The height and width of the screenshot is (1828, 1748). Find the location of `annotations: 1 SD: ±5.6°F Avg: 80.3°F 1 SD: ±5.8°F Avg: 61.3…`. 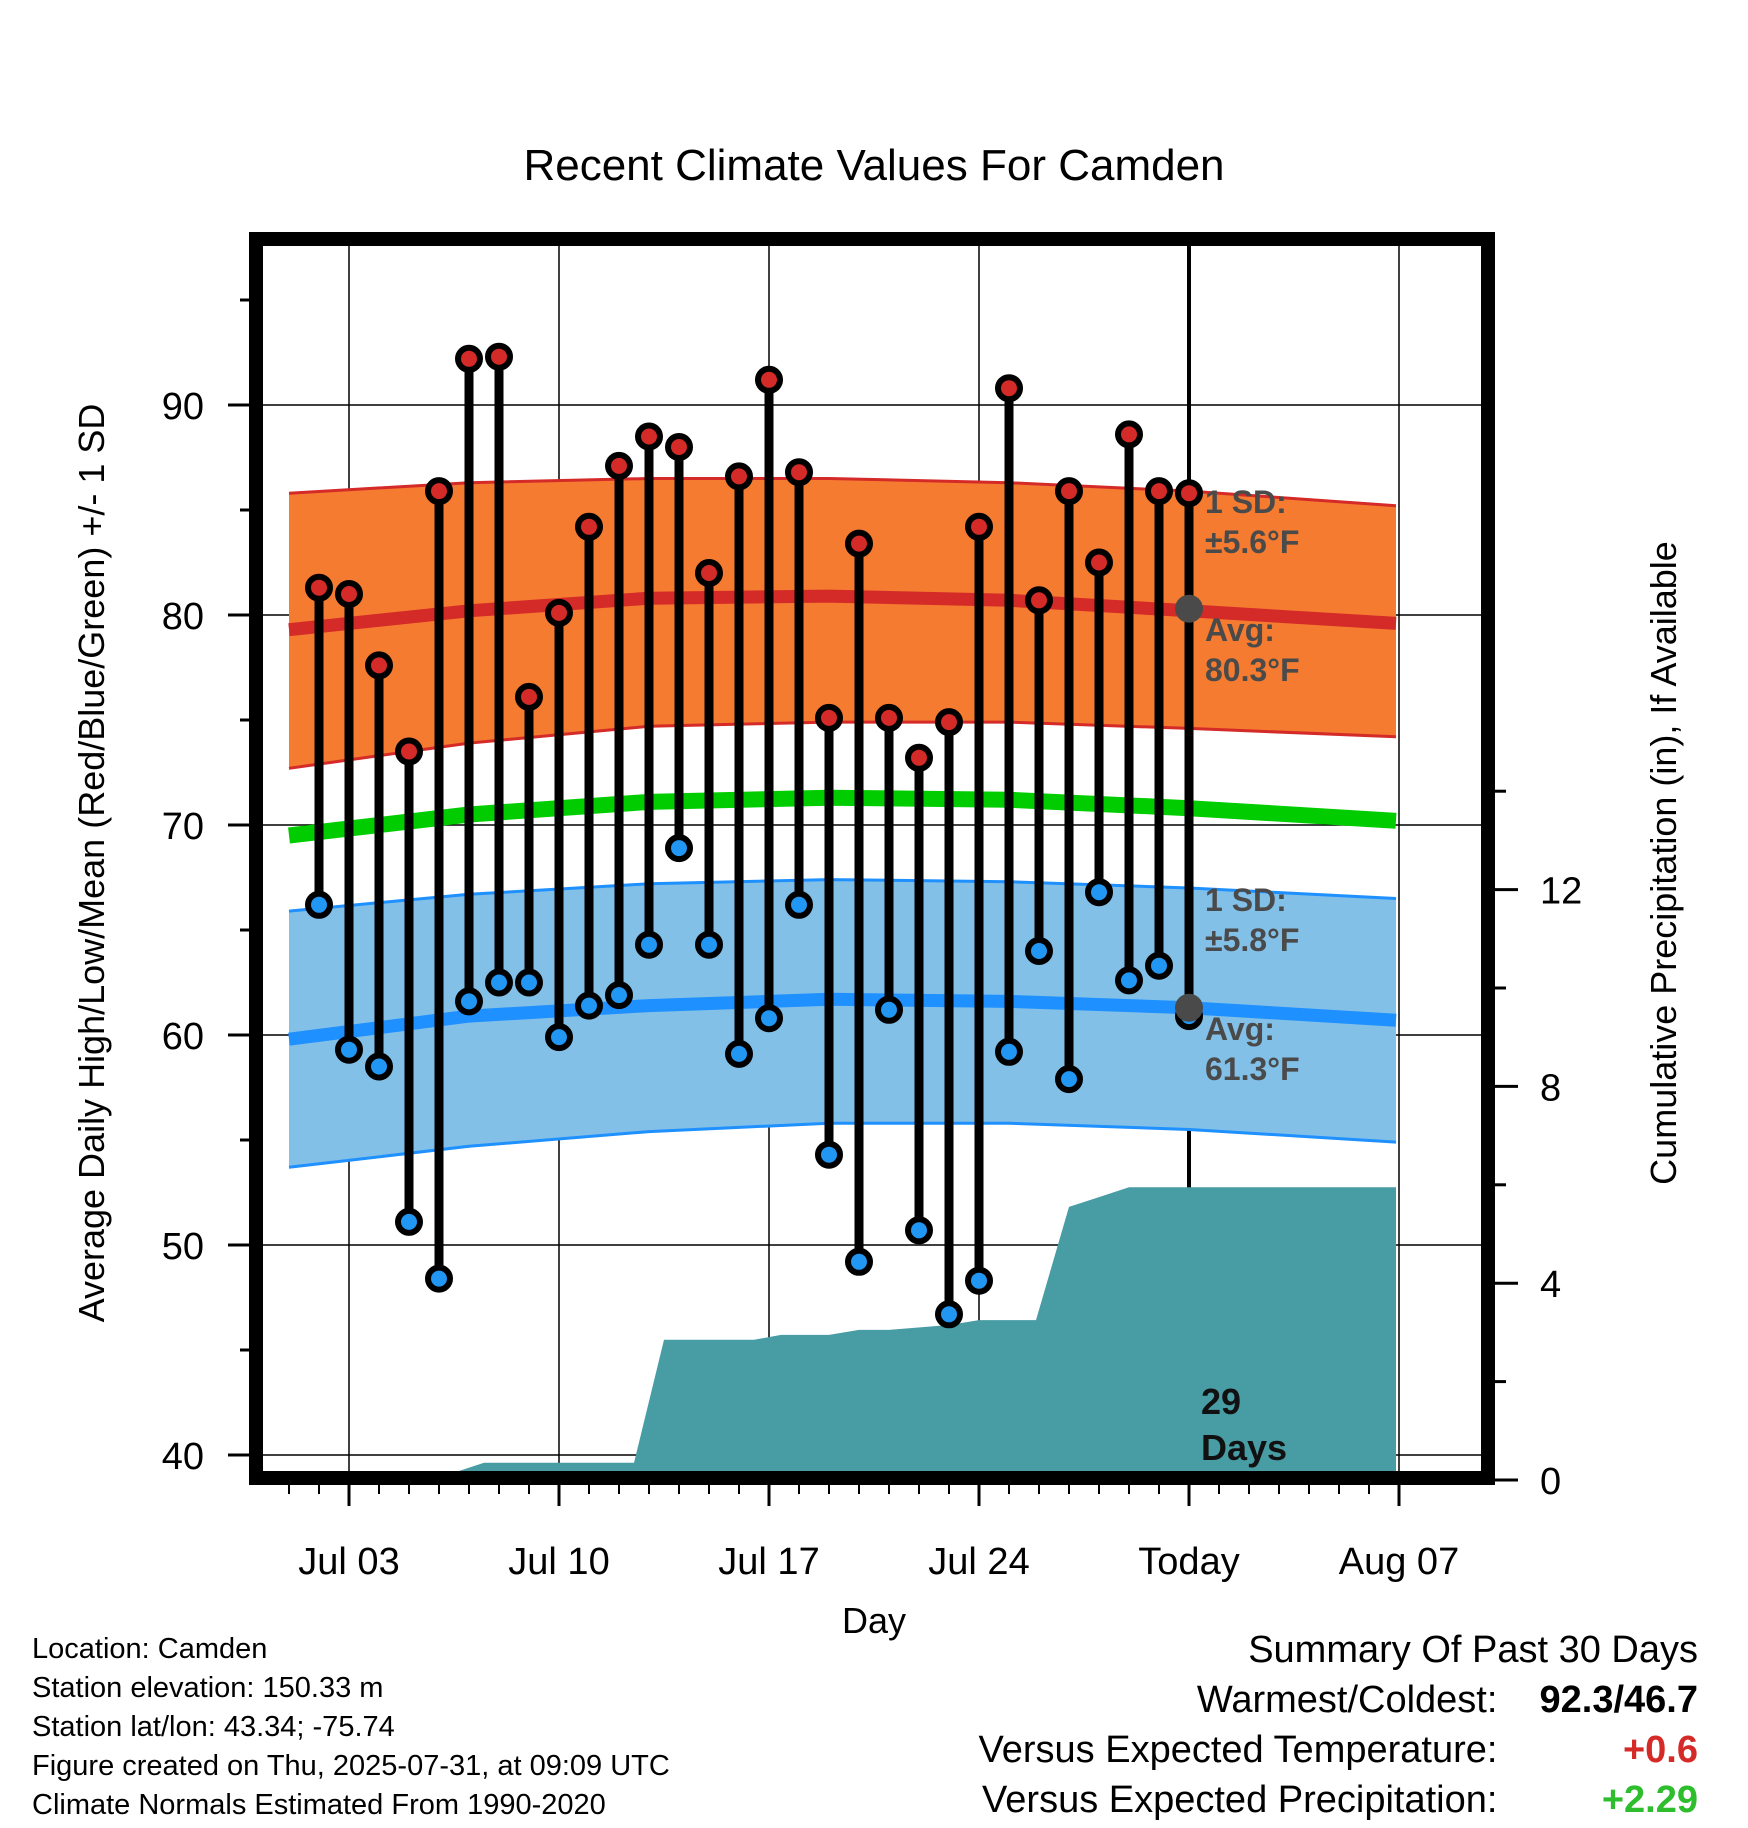

annotations: 1 SD: ±5.6°F Avg: 80.3°F 1 SD: ±5.8°F Avg: 61.3… is located at coordinates (1237, 976).